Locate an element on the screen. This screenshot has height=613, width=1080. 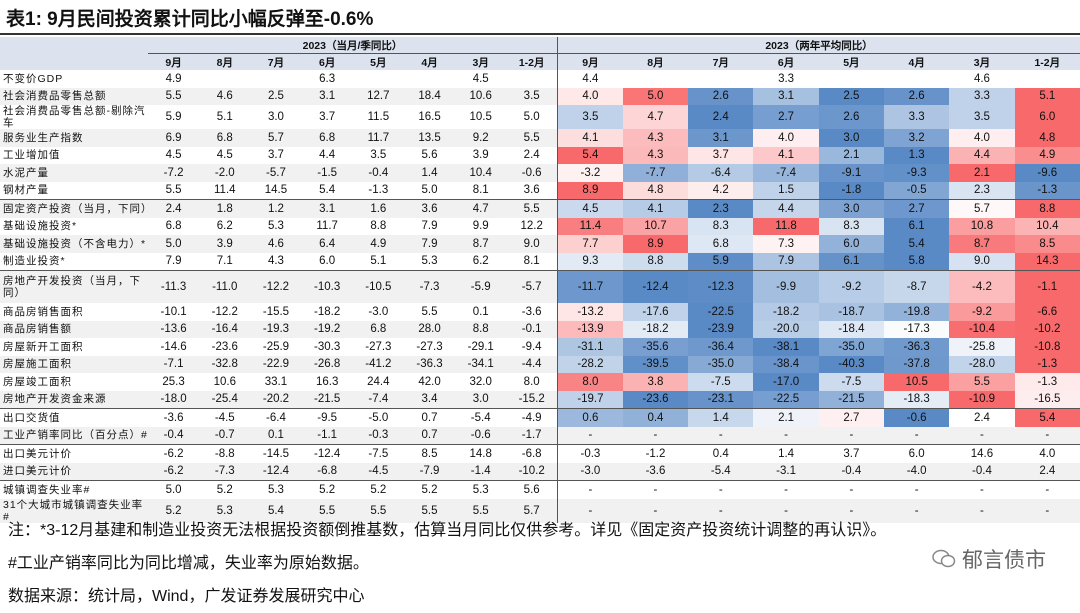
left-value-cell: -29.1 is located at coordinates (480, 346).